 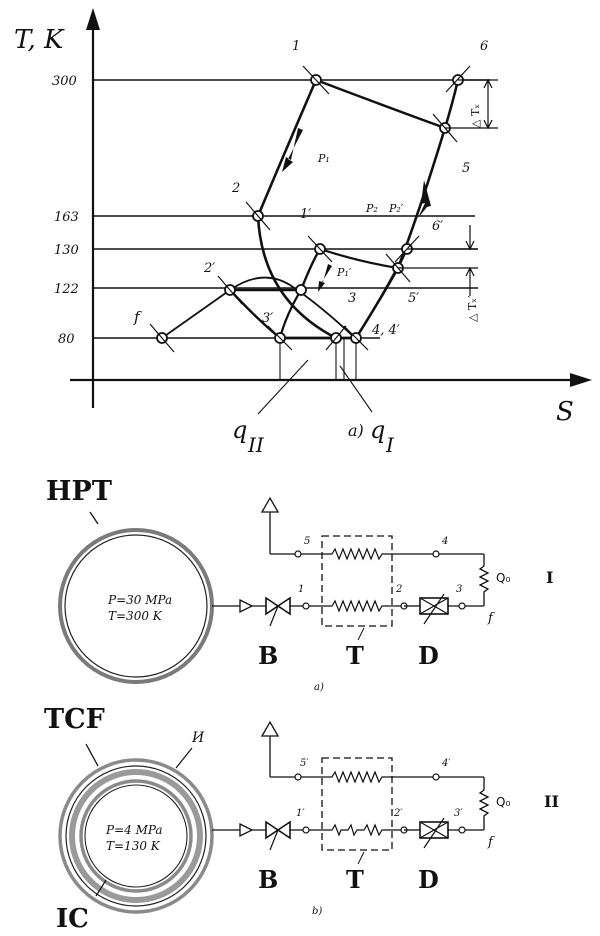 What do you see at coordinates (357, 606) in the screenshot?
I see `exchanger-a-coil-bottom` at bounding box center [357, 606].